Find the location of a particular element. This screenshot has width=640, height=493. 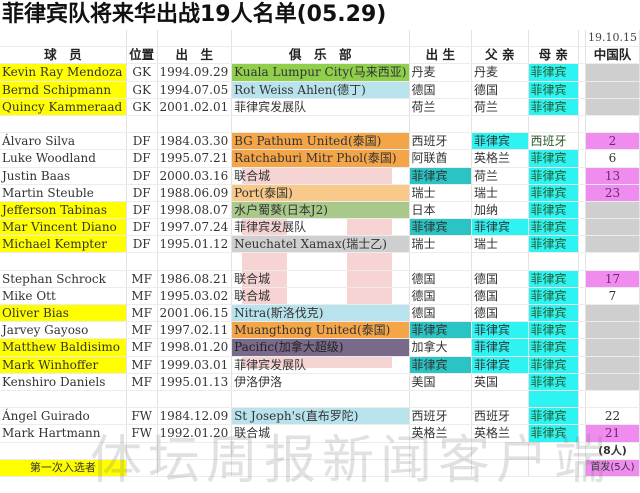

club: Muangthong United(泰国) is located at coordinates (320, 330).